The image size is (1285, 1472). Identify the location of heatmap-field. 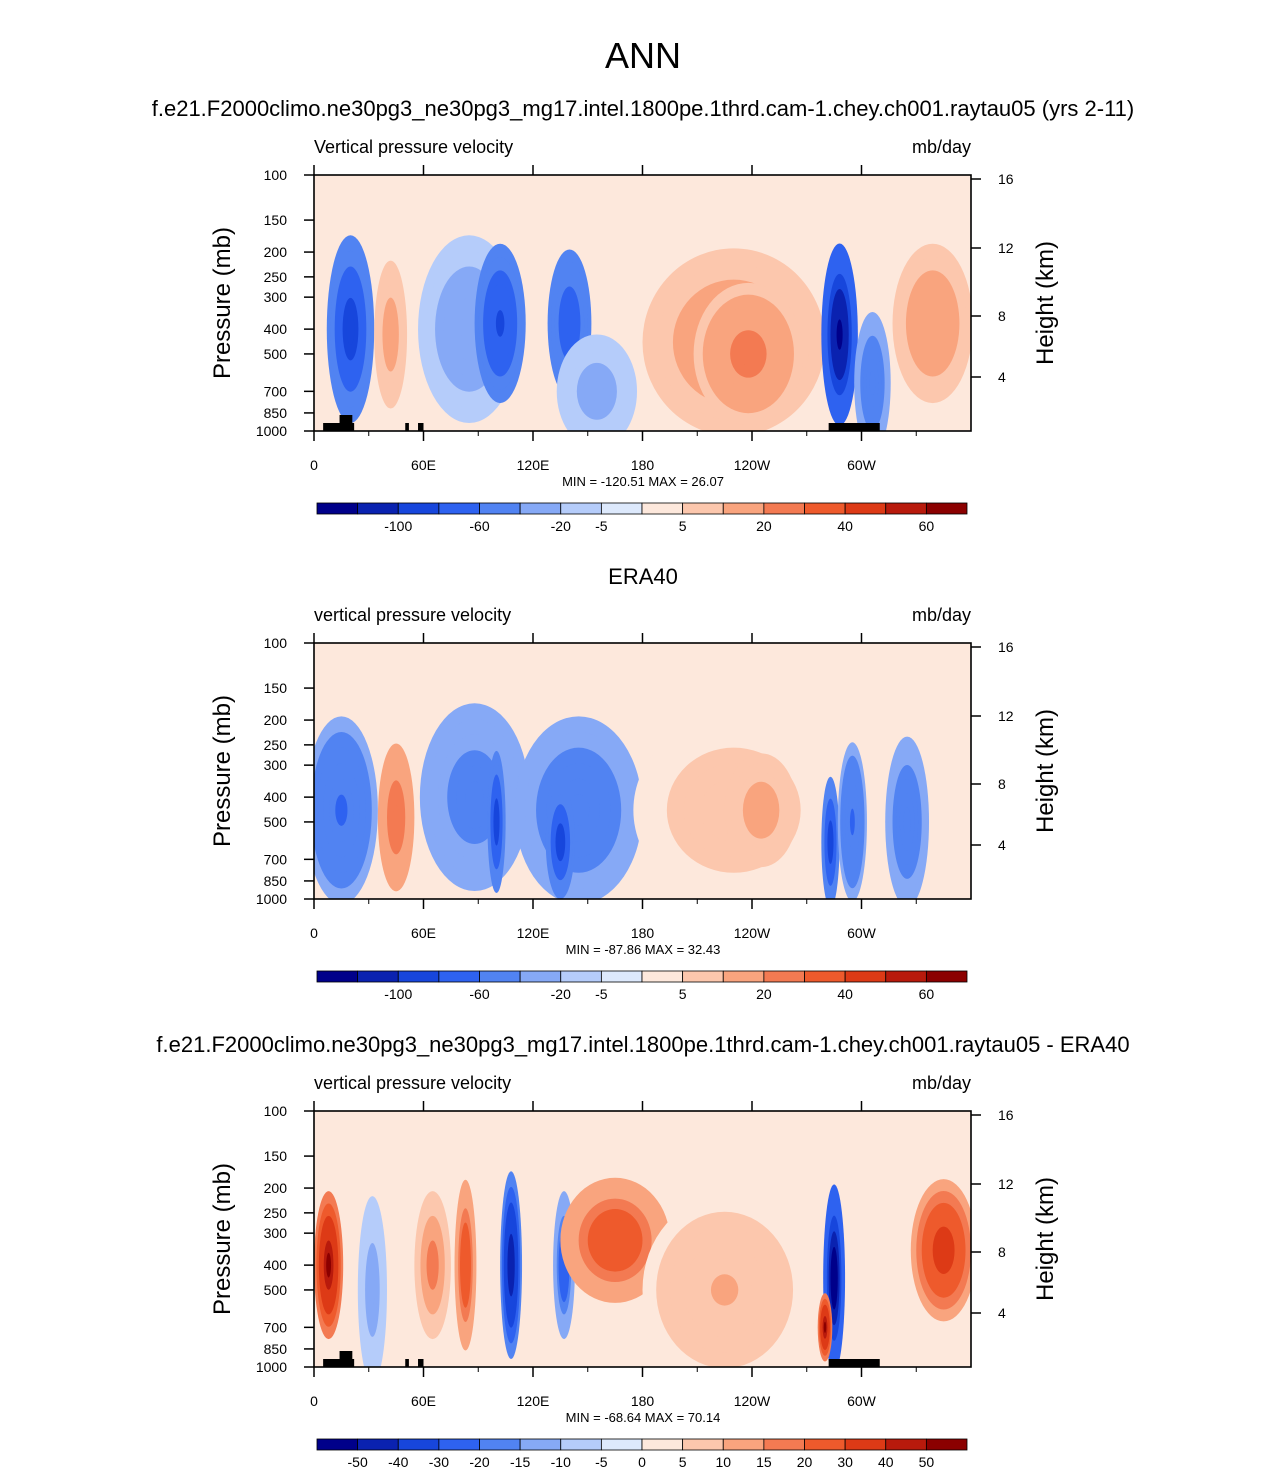
(642, 771).